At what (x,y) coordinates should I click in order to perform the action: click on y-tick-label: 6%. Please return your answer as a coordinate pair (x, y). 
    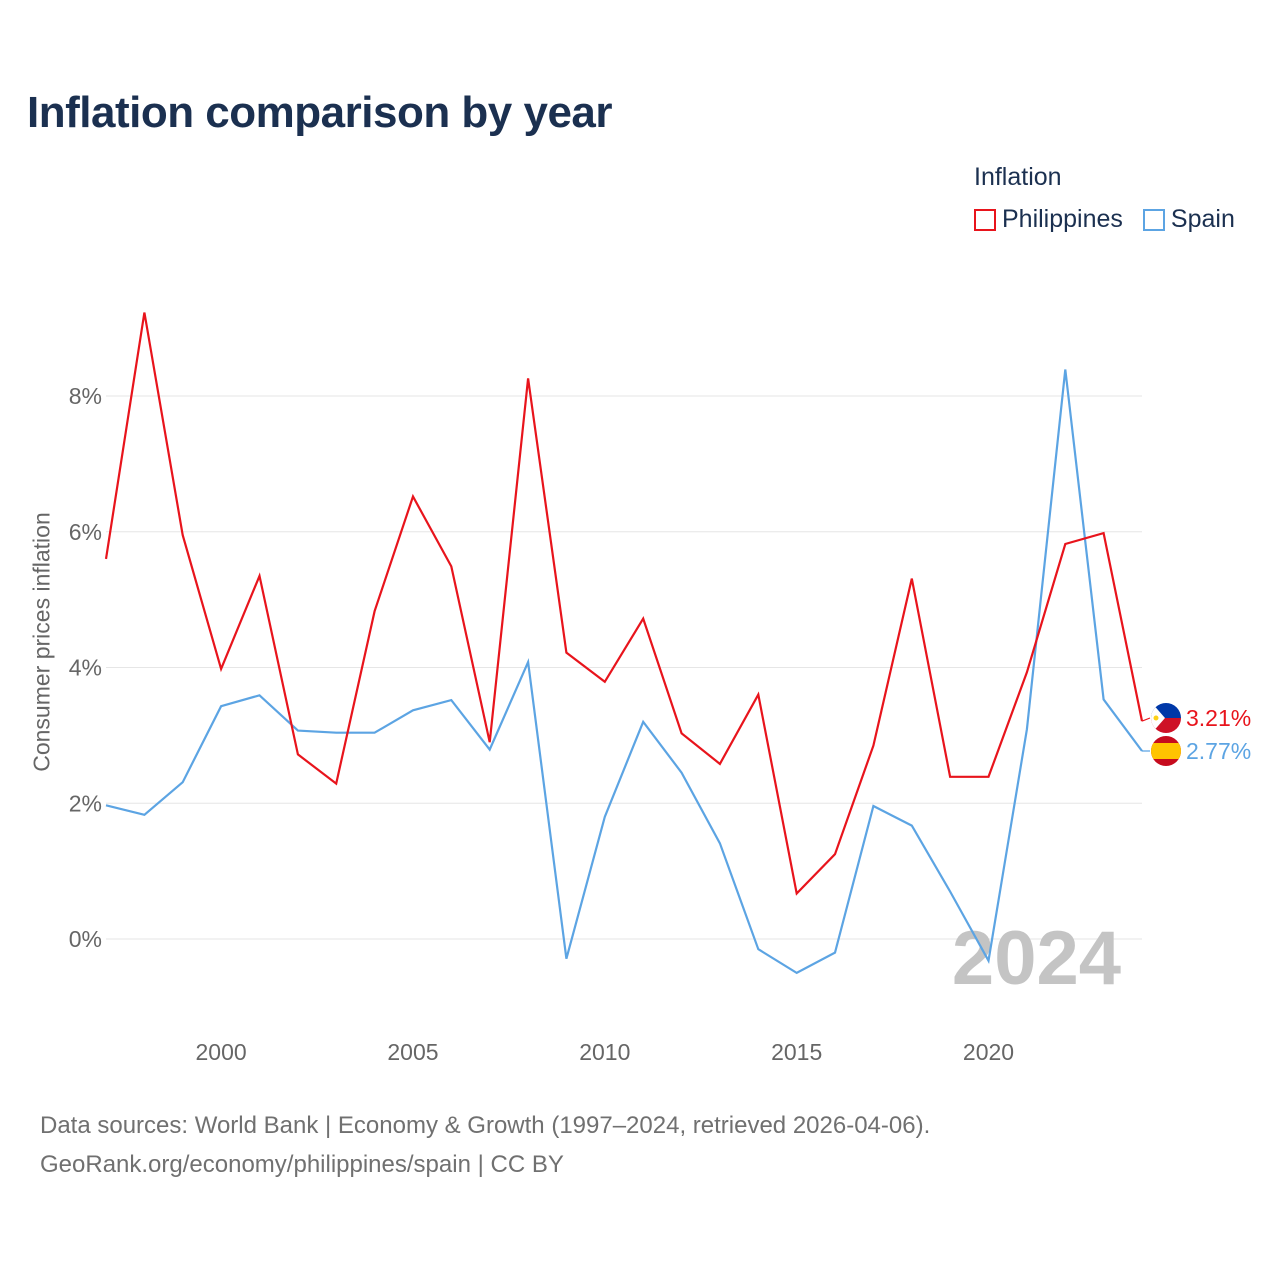
    Looking at the image, I should click on (85, 532).